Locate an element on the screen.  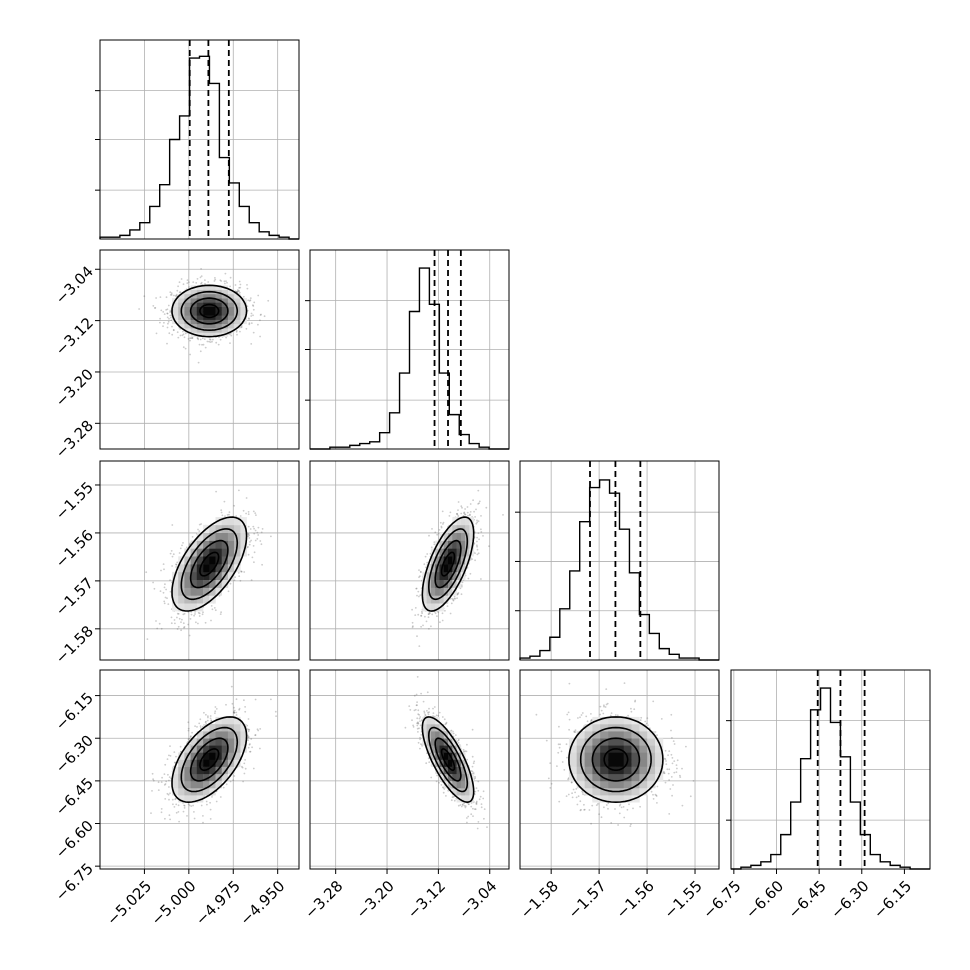
contour-line is located at coordinates (209, 564).